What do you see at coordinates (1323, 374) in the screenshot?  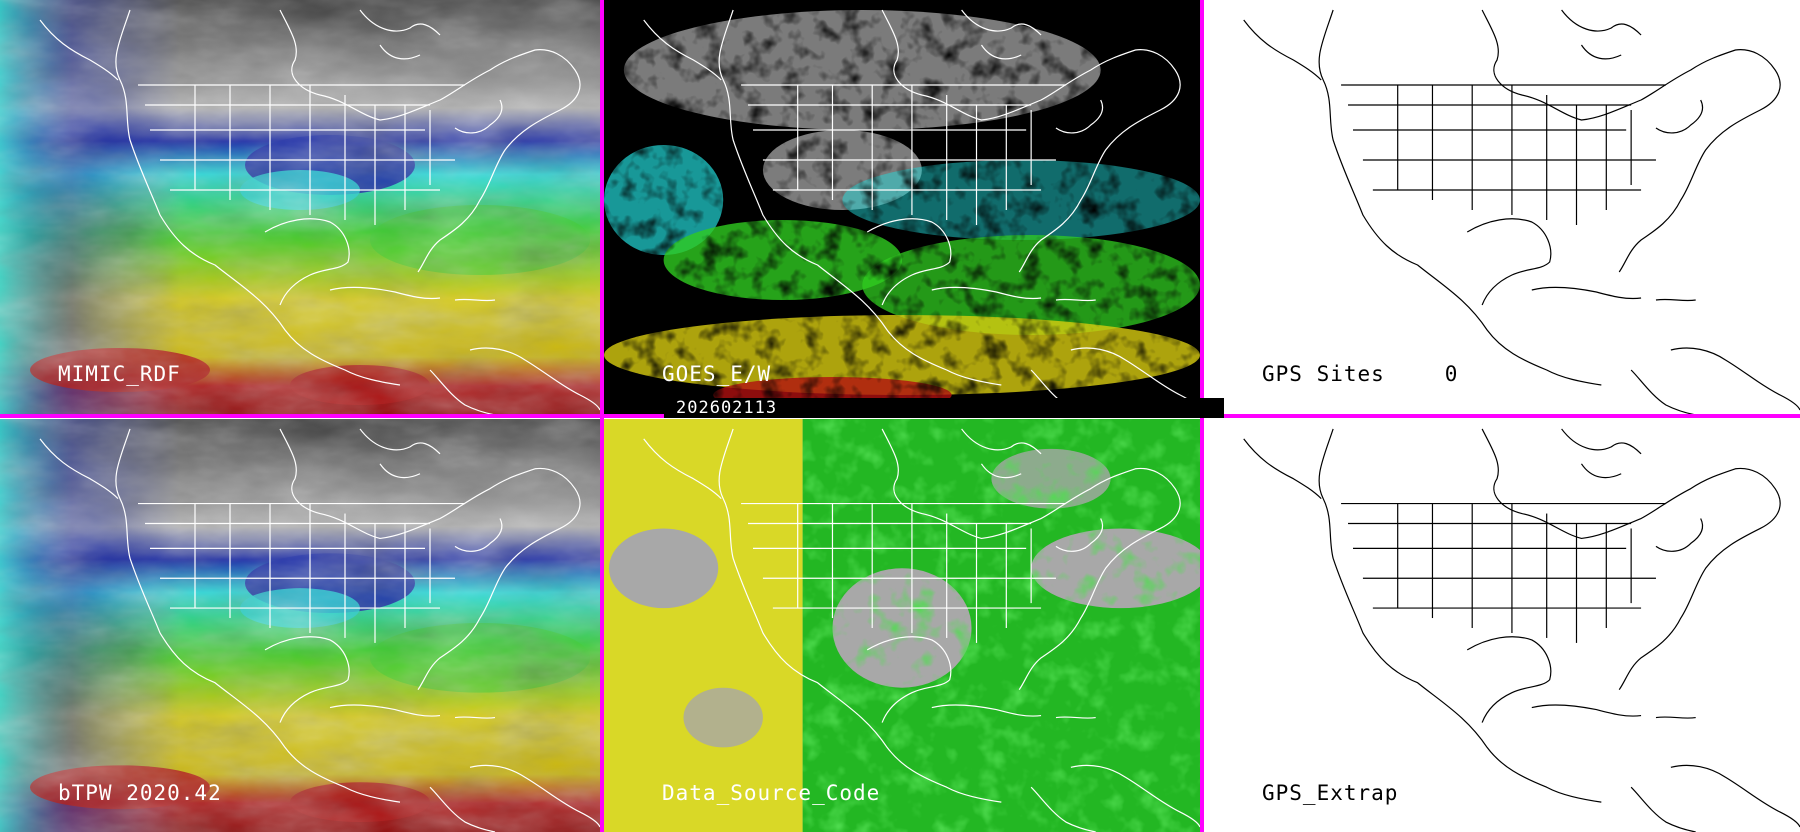 I see `gps-sites-label: GPS Sites` at bounding box center [1323, 374].